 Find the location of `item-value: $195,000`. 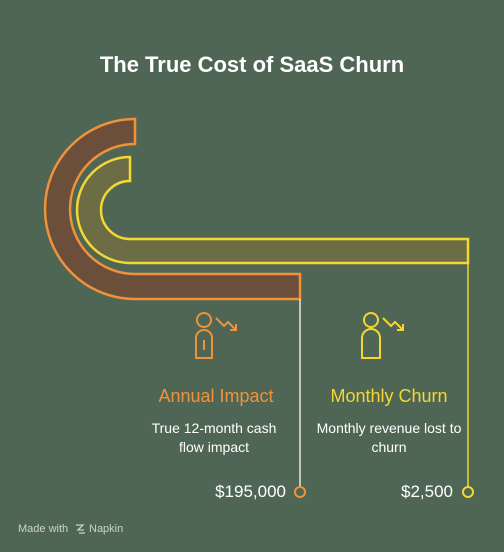

item-value: $195,000 is located at coordinates (250, 491).